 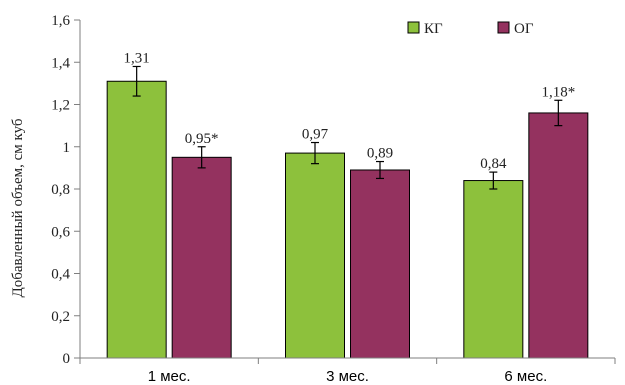 I want to click on y-axis: 0 0,2 0,4 0,6 0,8 1 1,2 1,4 1,6, so click(x=66, y=190).